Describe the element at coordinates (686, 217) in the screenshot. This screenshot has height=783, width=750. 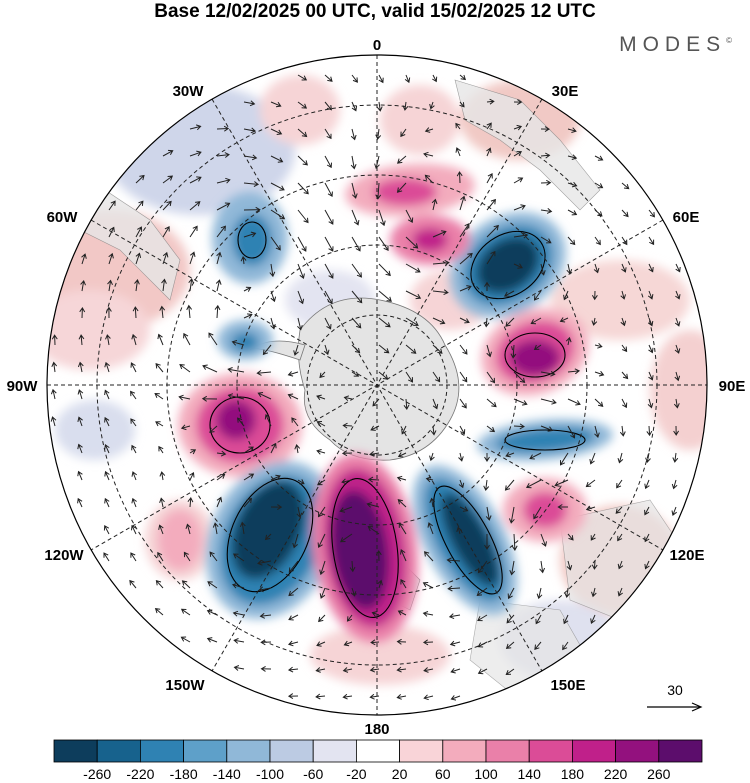
I see `lon-label-60e: 60E` at that location.